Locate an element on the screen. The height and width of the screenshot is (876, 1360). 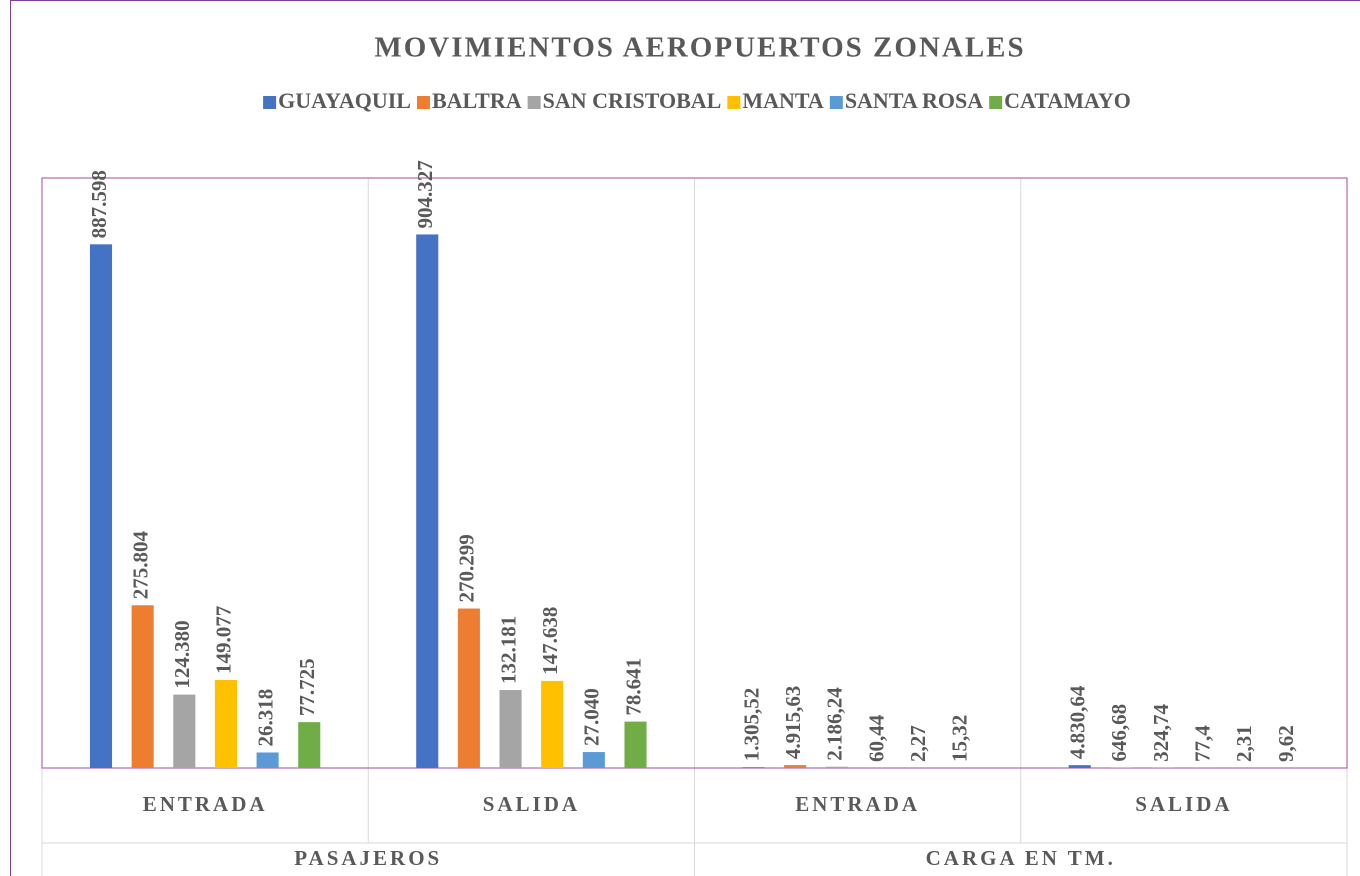
legend-label: CATAMAYO is located at coordinates (1067, 100).